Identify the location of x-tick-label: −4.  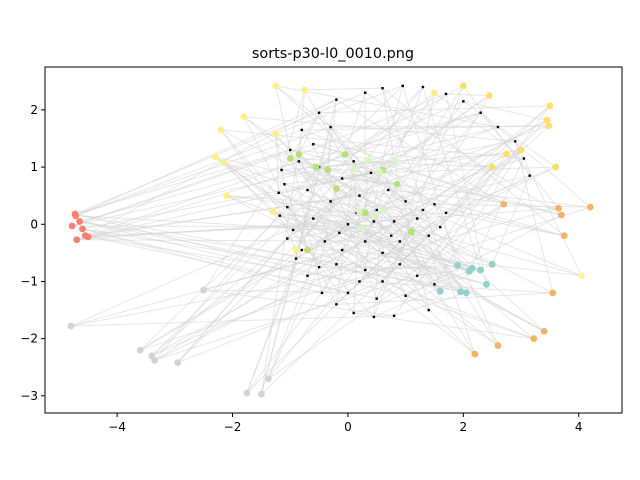
(117, 427).